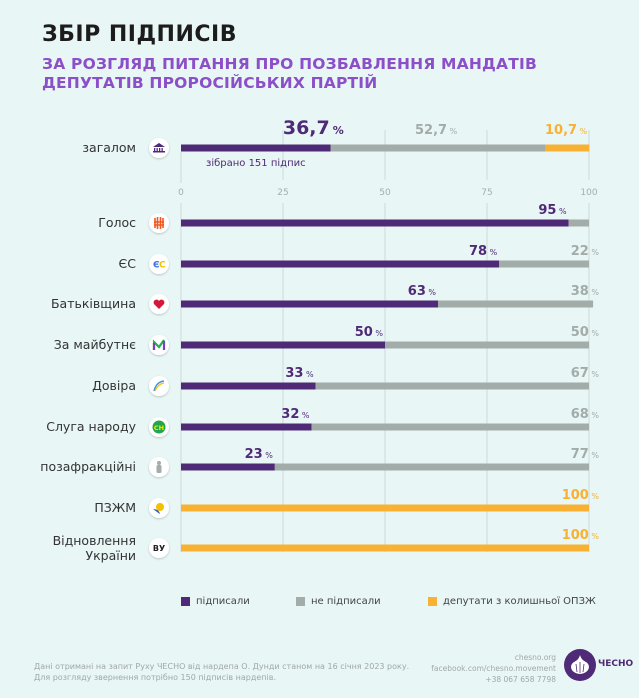 The image size is (639, 698). Describe the element at coordinates (585, 454) in the screenshot. I see `value-label-not-signed: 77 %` at that location.